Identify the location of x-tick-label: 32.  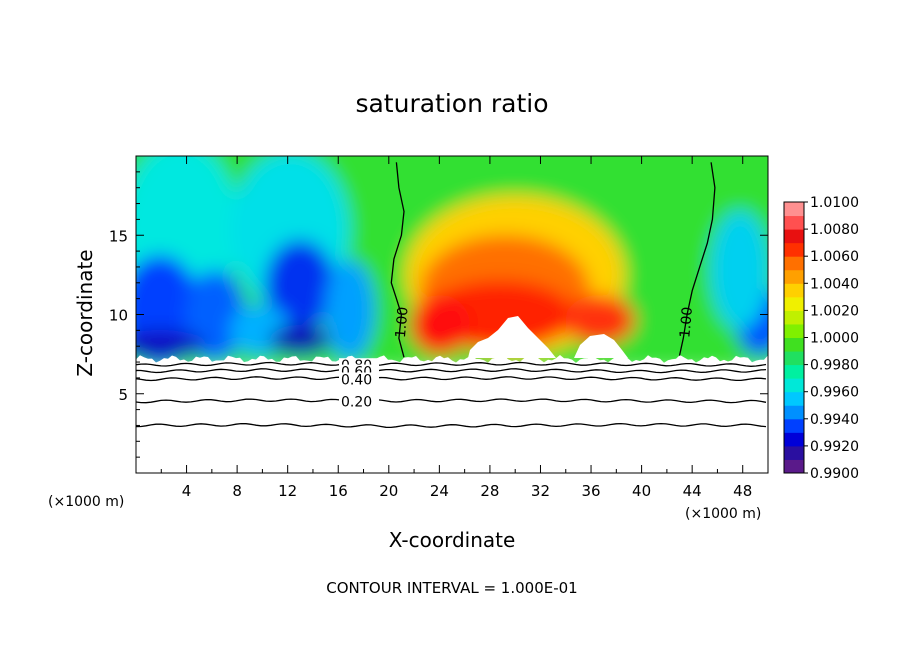
(540, 491).